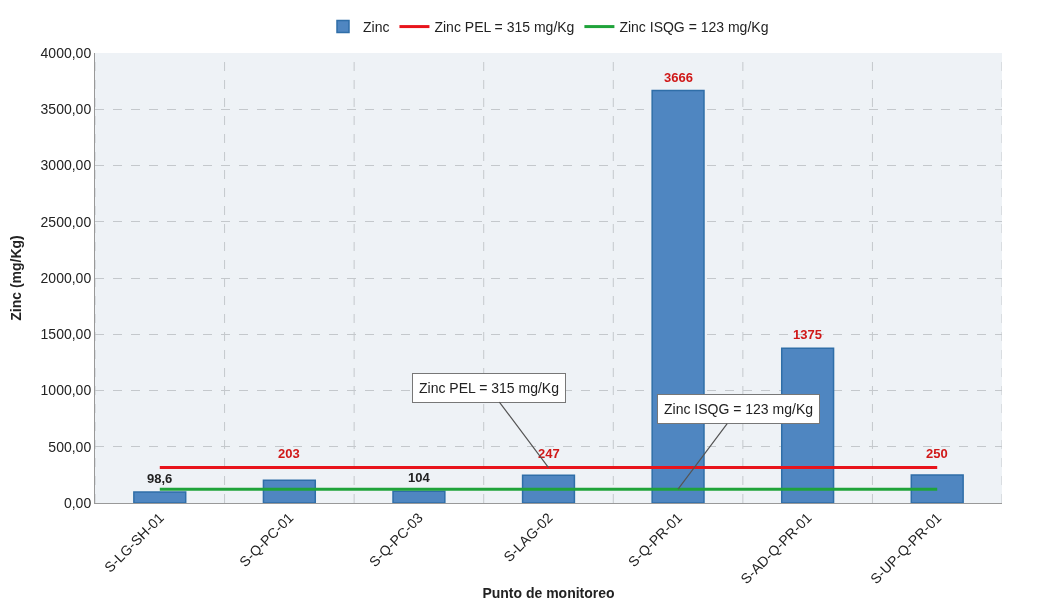  I want to click on legend-label: Zinc ISQG = 123 mg/Kg, so click(694, 27).